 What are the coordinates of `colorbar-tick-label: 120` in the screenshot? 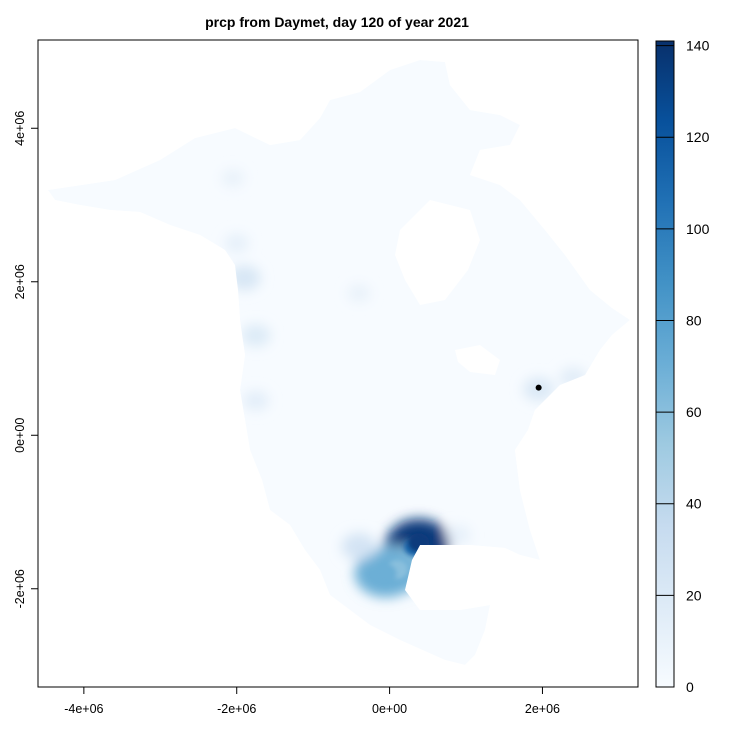 It's located at (698, 137).